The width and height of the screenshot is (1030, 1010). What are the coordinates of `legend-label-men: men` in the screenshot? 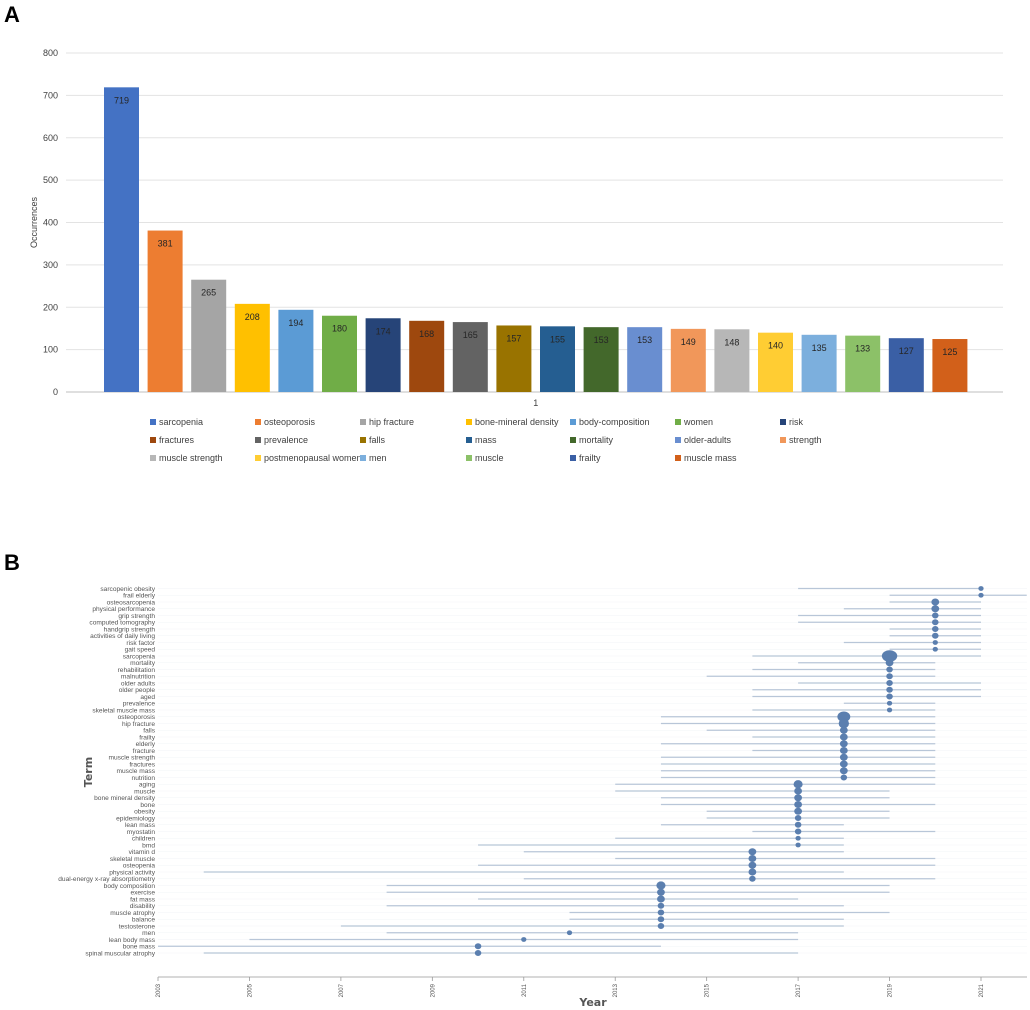 It's located at (378, 458).